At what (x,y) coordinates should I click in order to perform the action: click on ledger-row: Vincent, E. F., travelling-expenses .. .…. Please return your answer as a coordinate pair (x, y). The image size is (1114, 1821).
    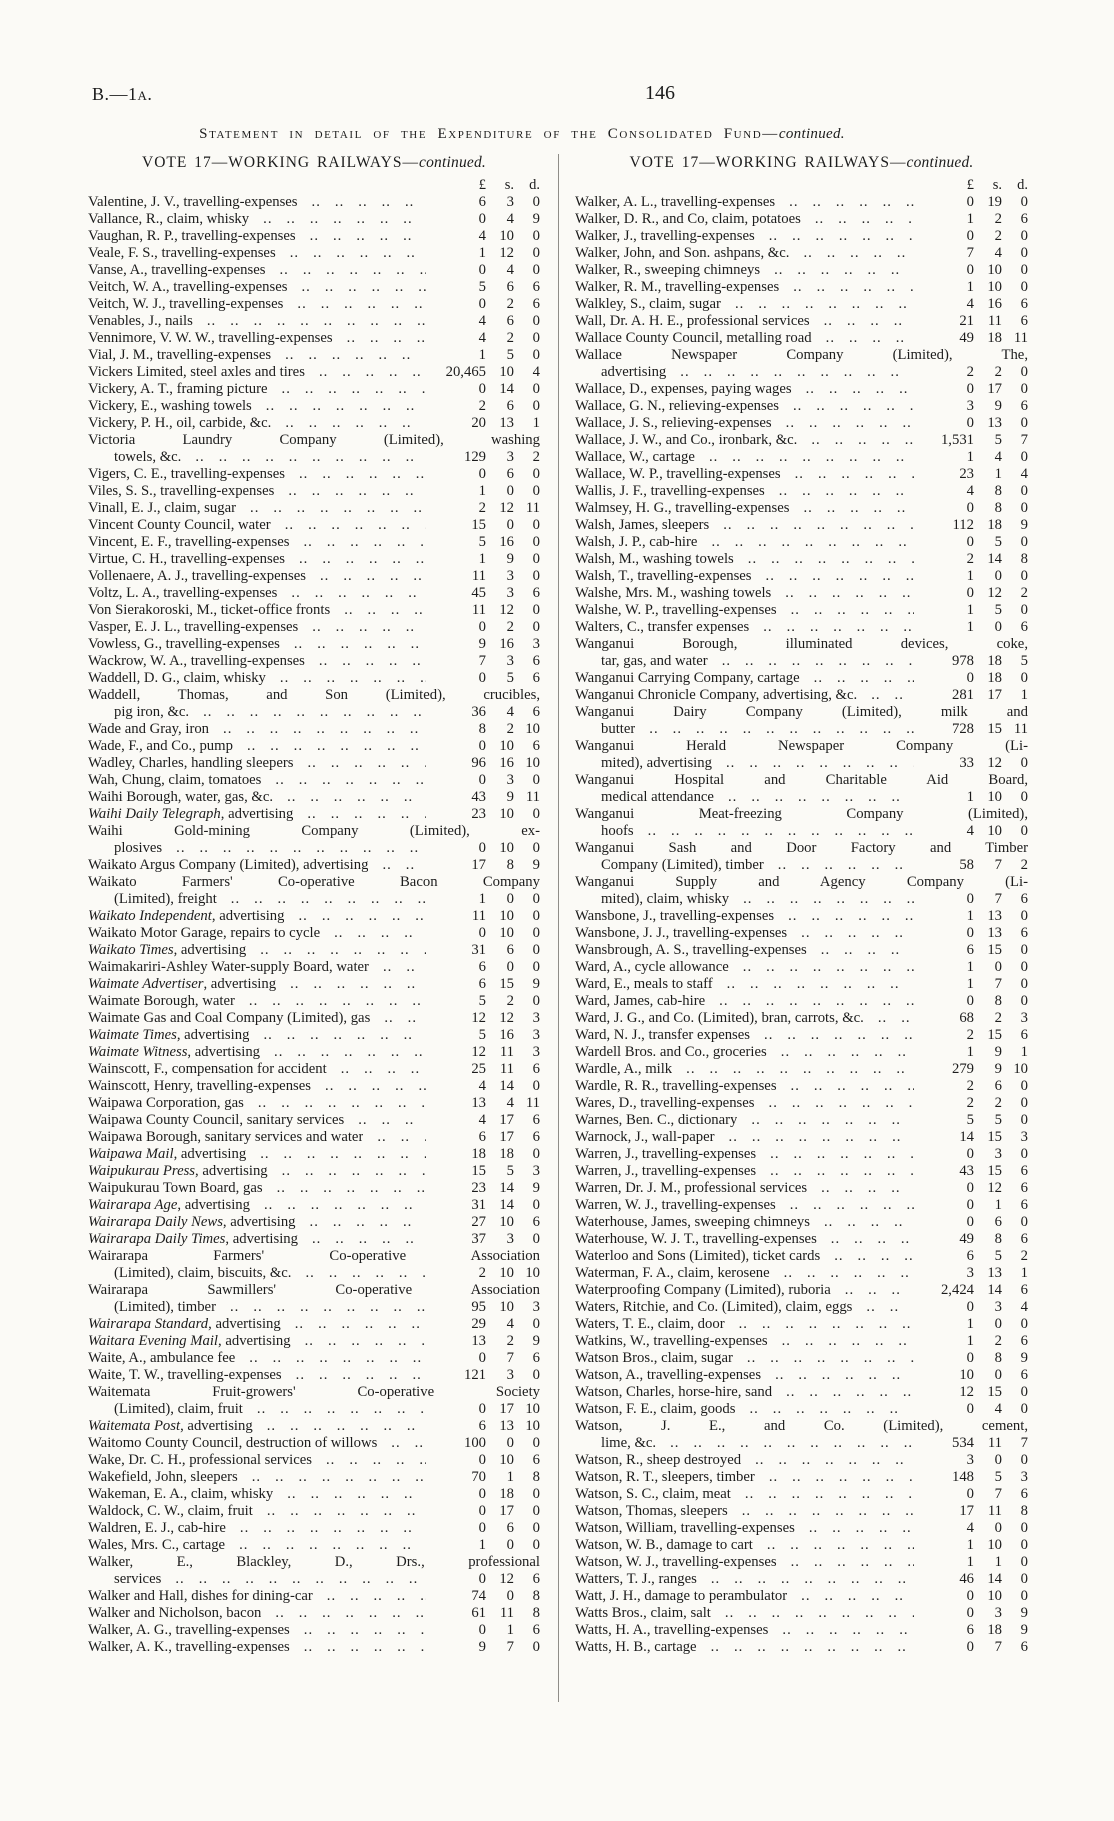
    Looking at the image, I should click on (314, 542).